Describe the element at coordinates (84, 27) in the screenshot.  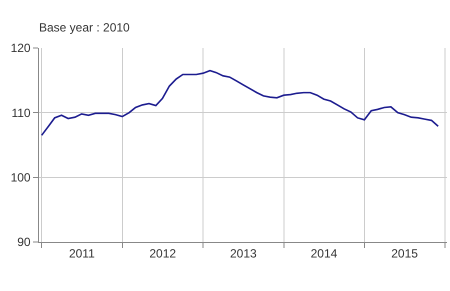
I see `chart-title: Base year : 2010` at that location.